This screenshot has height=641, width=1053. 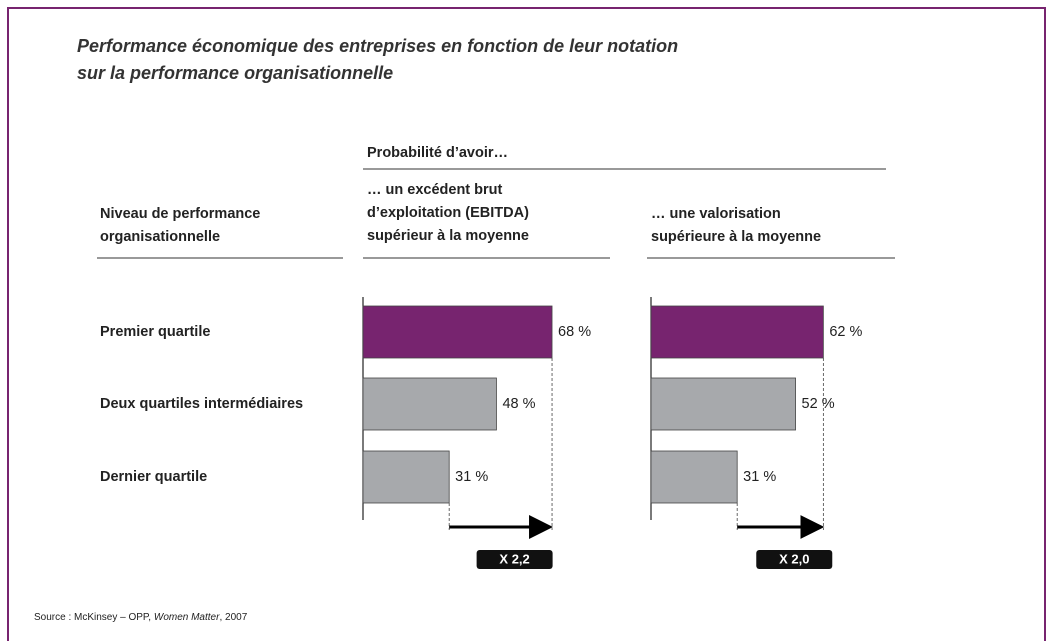 What do you see at coordinates (716, 214) in the screenshot?
I see `chart-title: … une valorisation` at bounding box center [716, 214].